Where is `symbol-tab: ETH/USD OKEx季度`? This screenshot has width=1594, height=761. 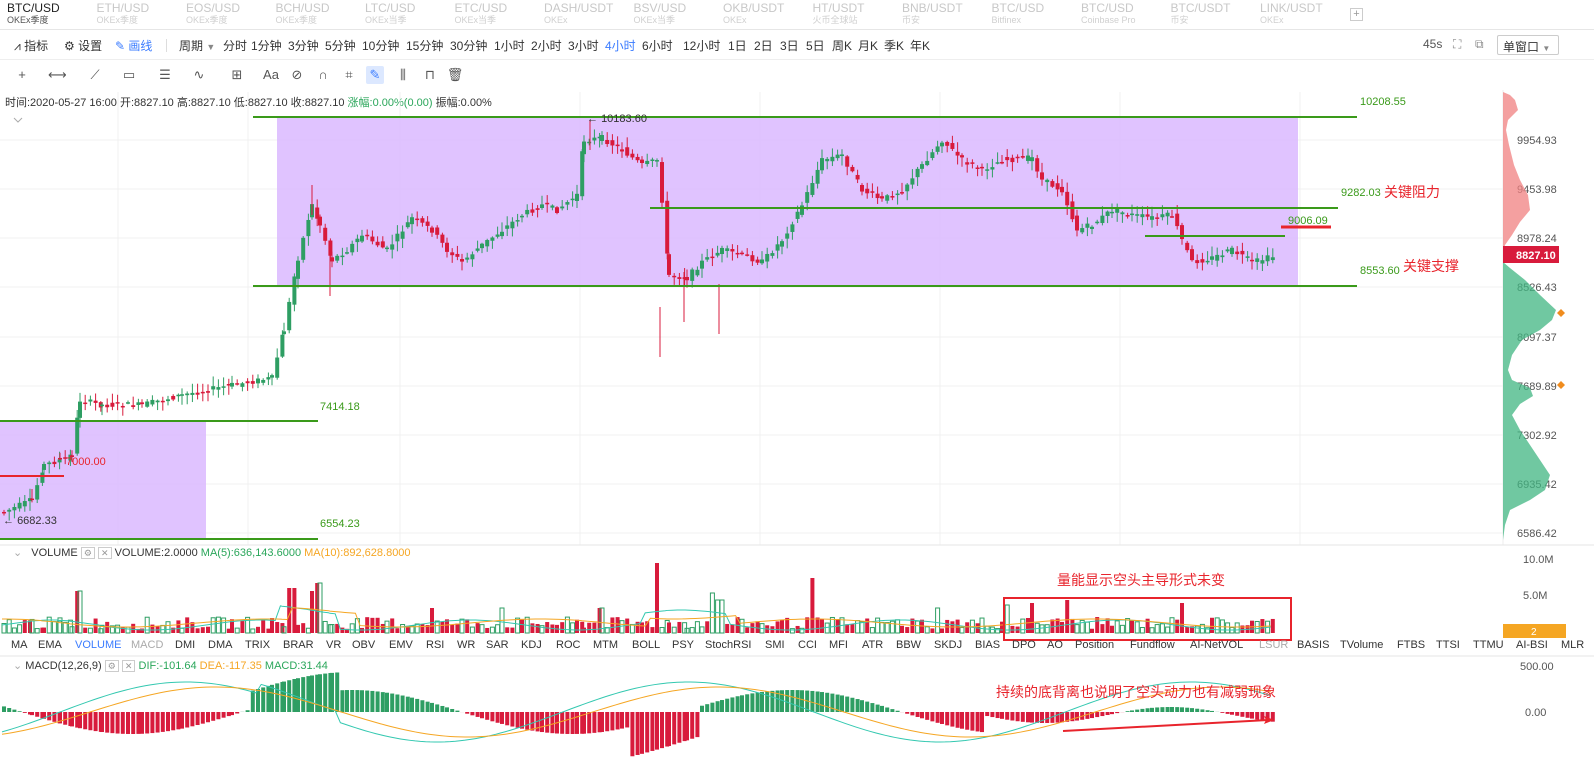
symbol-tab: ETH/USD OKEx季度 is located at coordinates (142, 15).